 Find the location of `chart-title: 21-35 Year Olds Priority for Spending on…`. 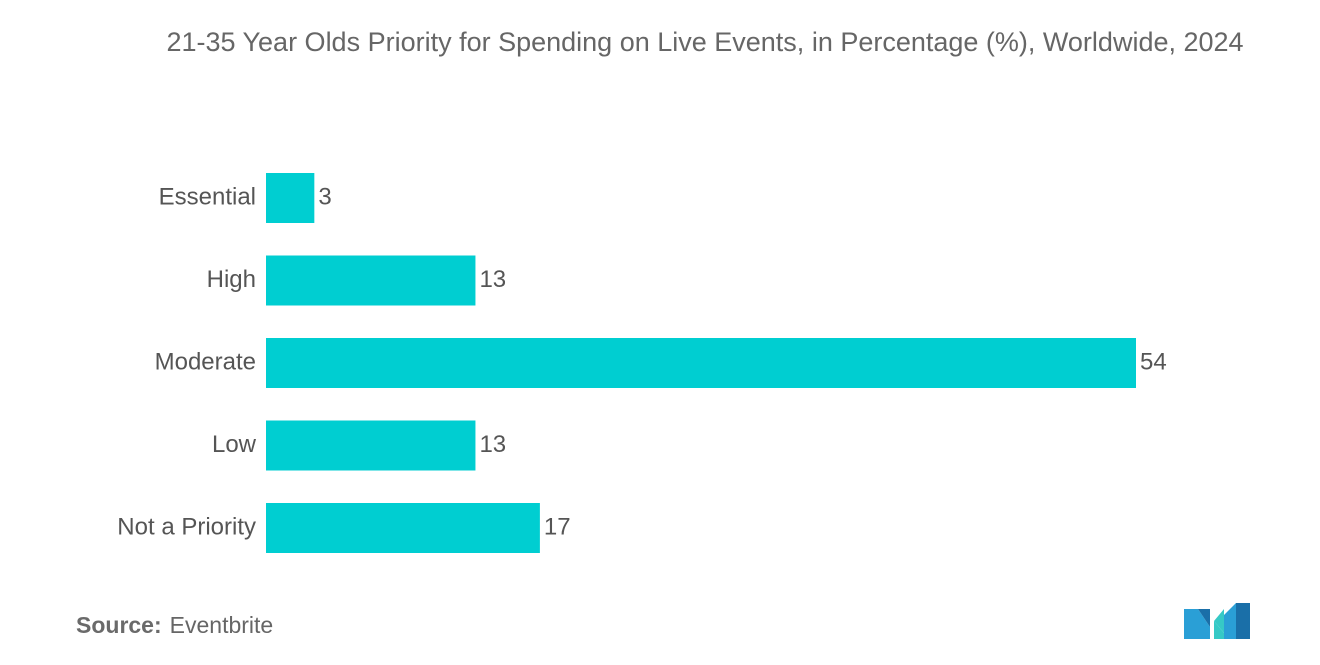

chart-title: 21-35 Year Olds Priority for Spending on… is located at coordinates (705, 42).